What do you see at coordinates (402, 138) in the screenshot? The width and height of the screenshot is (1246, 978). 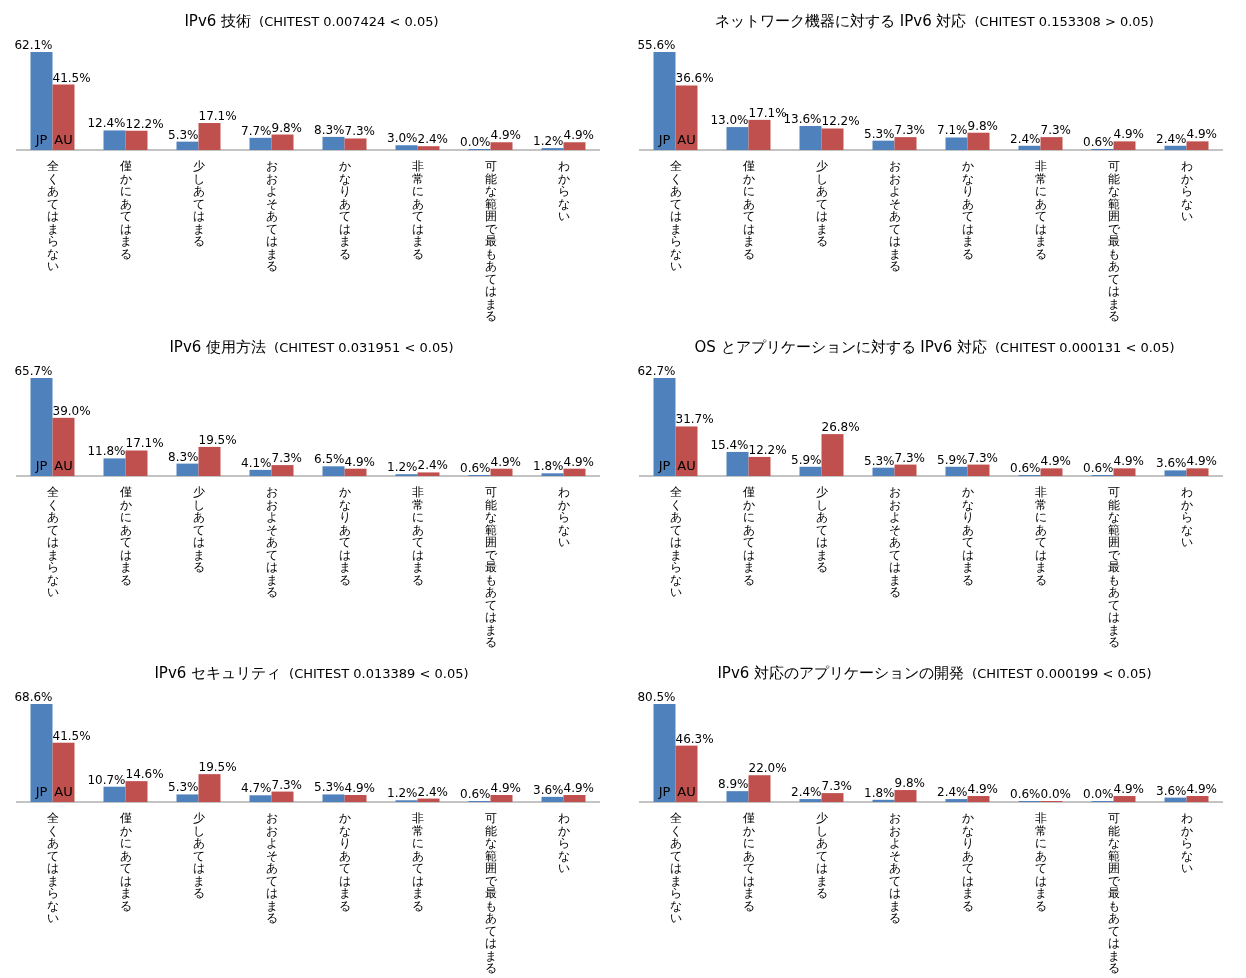 I see `data-label: 3.0%` at bounding box center [402, 138].